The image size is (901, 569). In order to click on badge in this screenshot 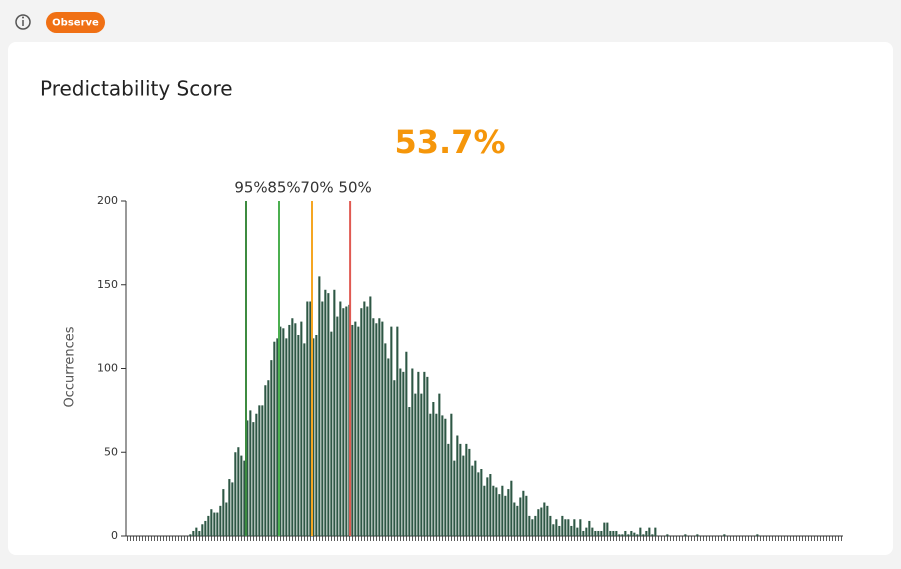, I will do `click(75, 22)`.